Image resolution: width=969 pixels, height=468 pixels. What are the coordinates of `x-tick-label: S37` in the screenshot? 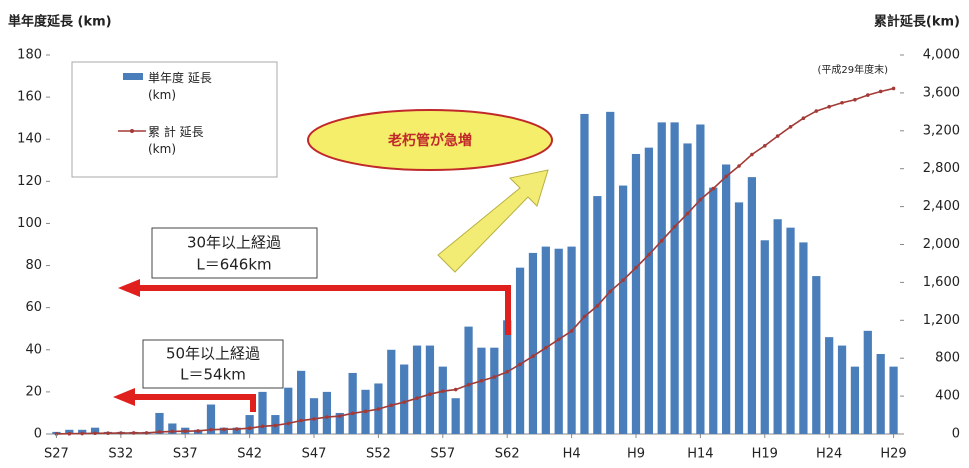 It's located at (185, 454).